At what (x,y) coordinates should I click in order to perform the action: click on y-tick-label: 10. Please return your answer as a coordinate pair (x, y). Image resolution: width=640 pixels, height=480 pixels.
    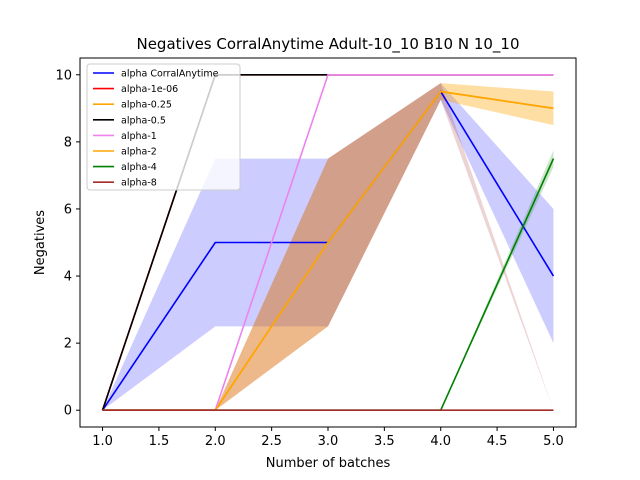
    Looking at the image, I should click on (63, 75).